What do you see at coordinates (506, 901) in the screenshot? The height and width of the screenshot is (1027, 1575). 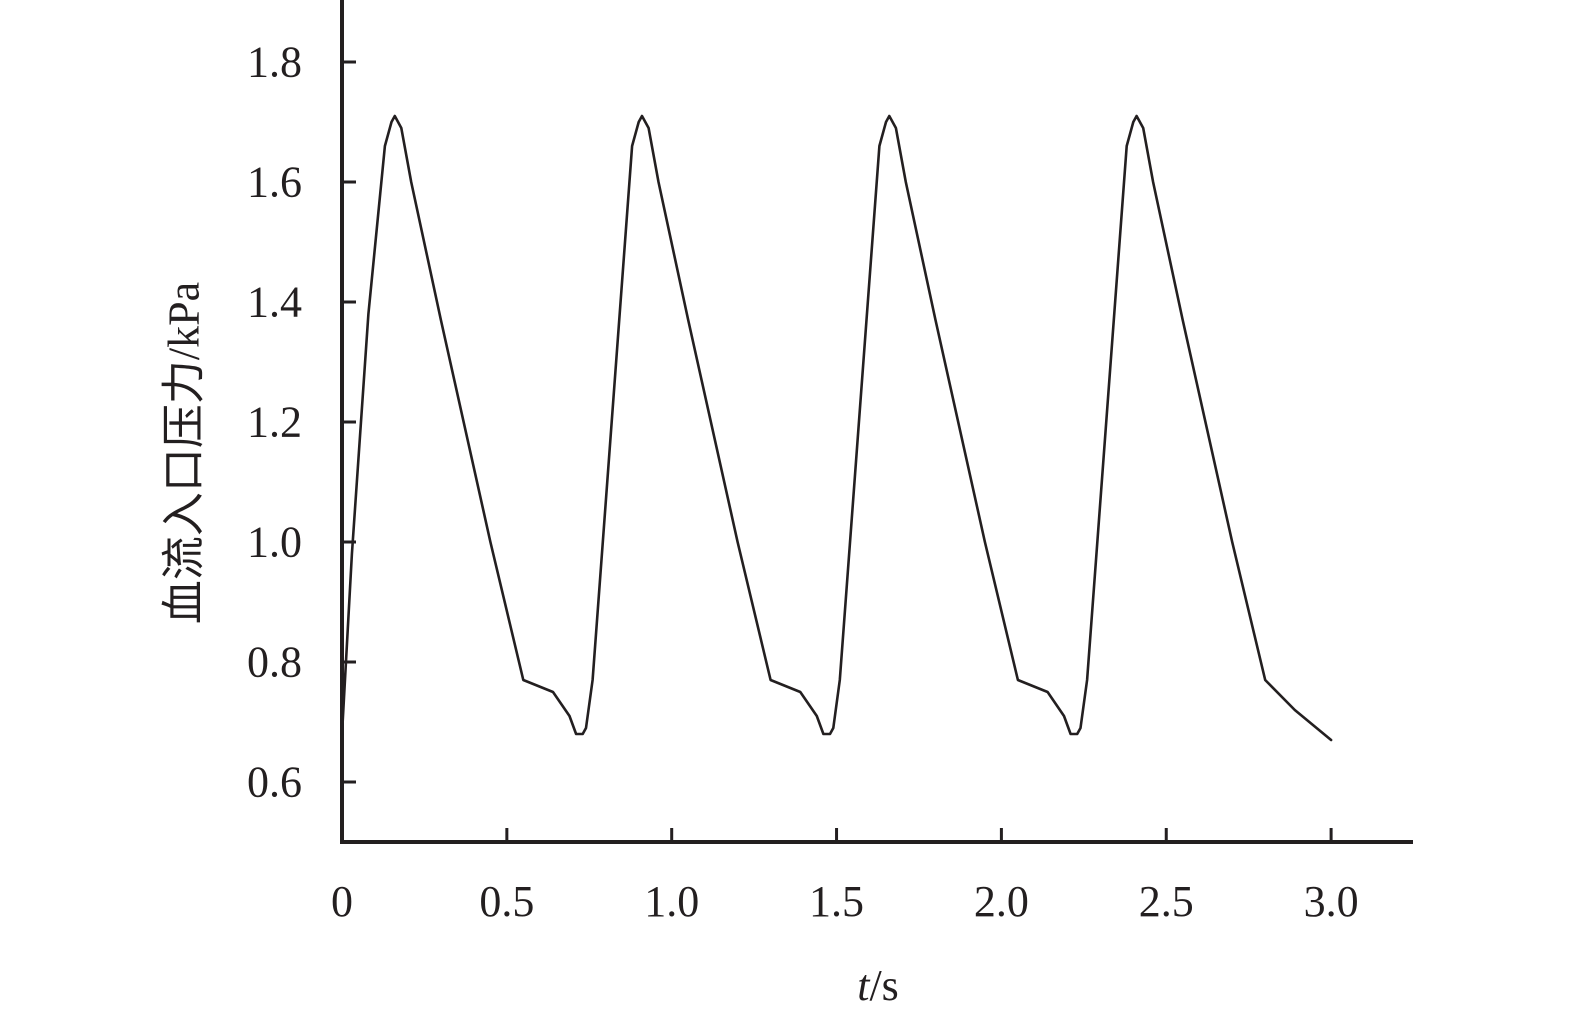 I see `x-tick-label: 0.5` at bounding box center [506, 901].